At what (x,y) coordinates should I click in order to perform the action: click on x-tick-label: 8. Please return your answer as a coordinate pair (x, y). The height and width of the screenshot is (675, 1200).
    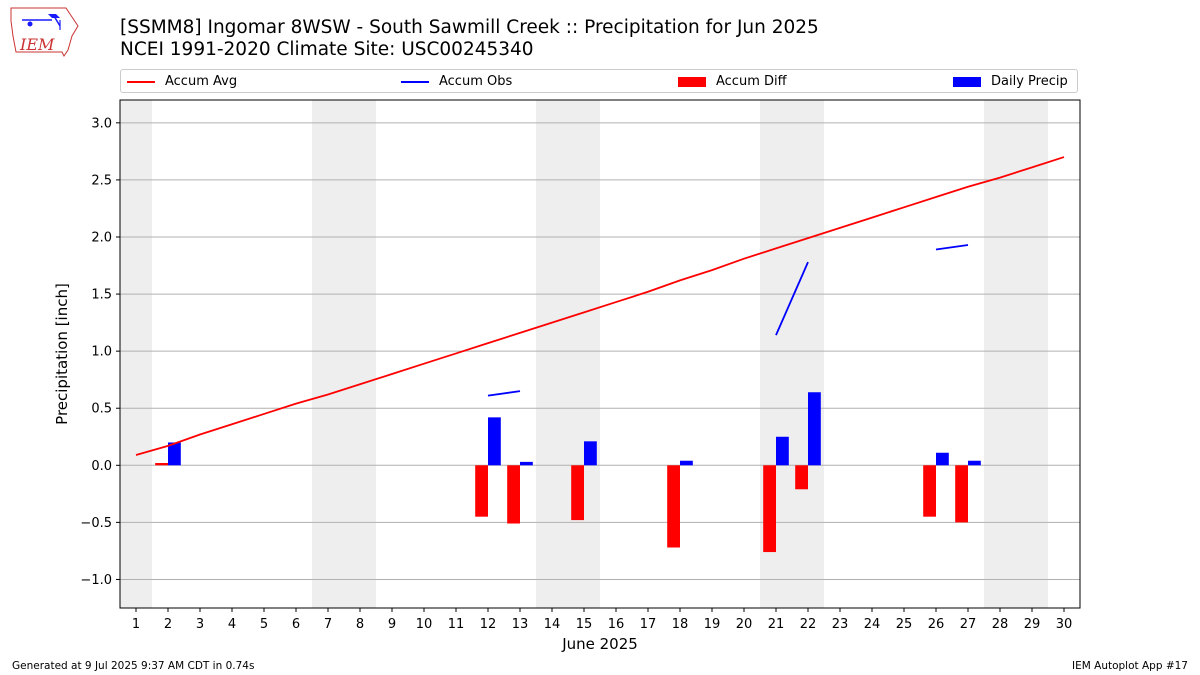
    Looking at the image, I should click on (360, 624).